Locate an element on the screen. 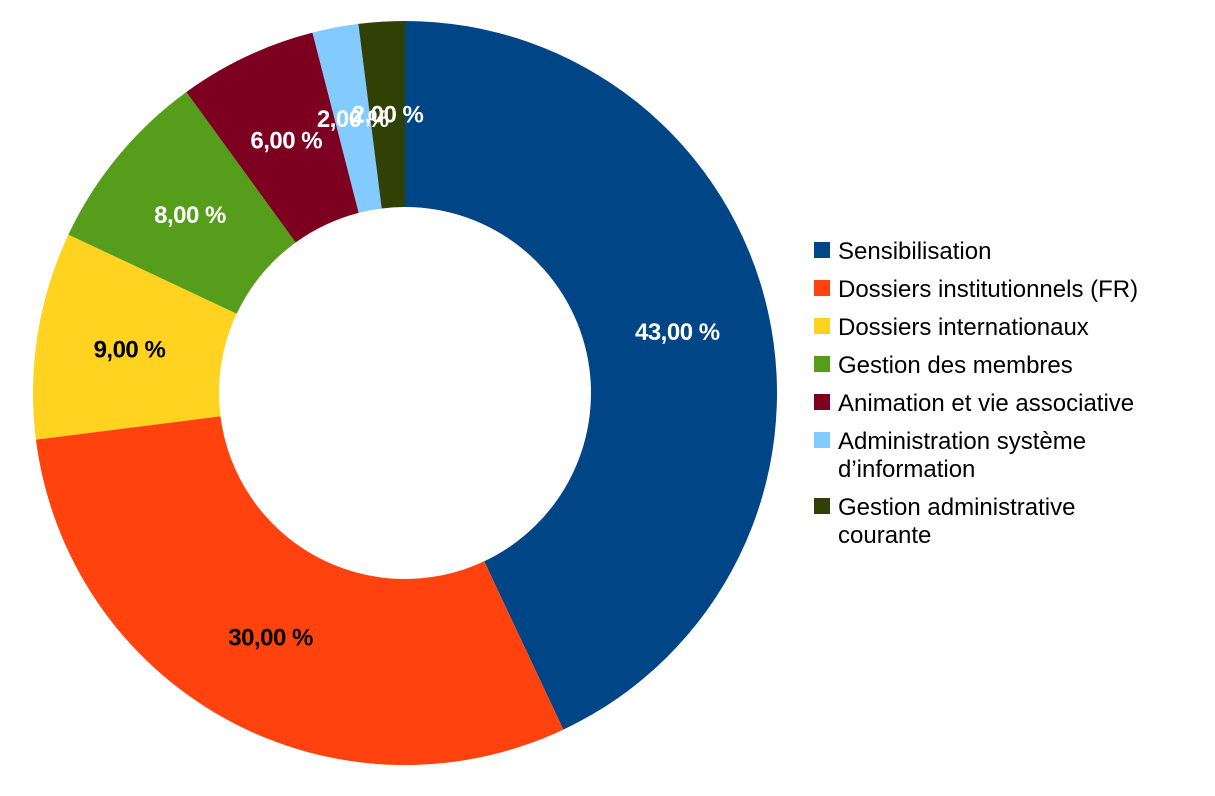 Image resolution: width=1215 pixels, height=796 pixels. legend-item-dossiers-internationaux: Dossiers internationaux is located at coordinates (951, 327).